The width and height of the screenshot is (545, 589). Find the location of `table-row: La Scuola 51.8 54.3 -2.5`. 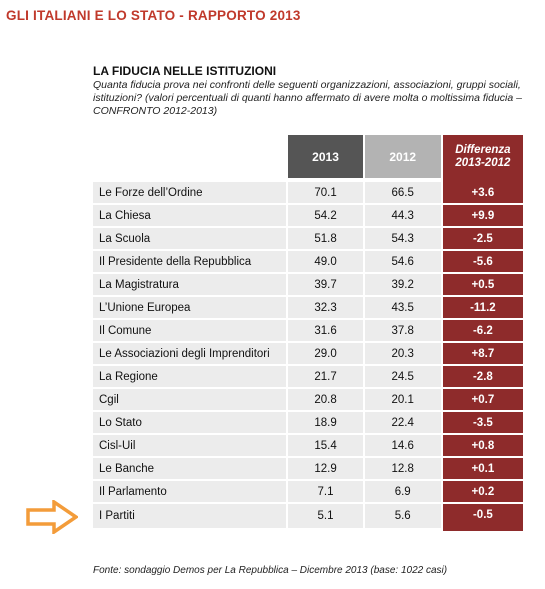

table-row: La Scuola 51.8 54.3 -2.5 is located at coordinates (308, 238).